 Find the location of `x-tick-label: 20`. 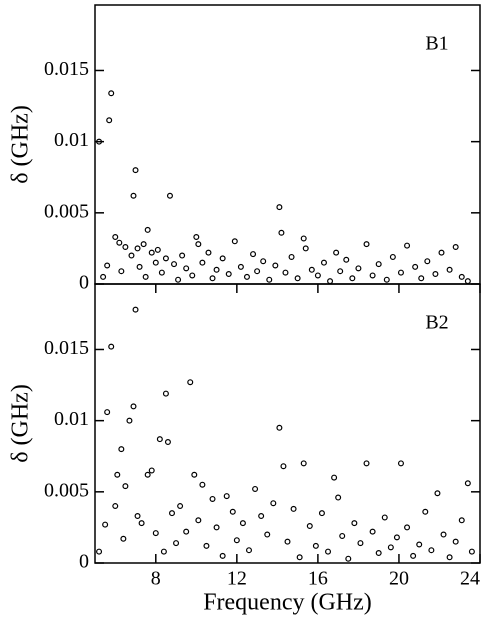

x-tick-label: 20 is located at coordinates (399, 579).